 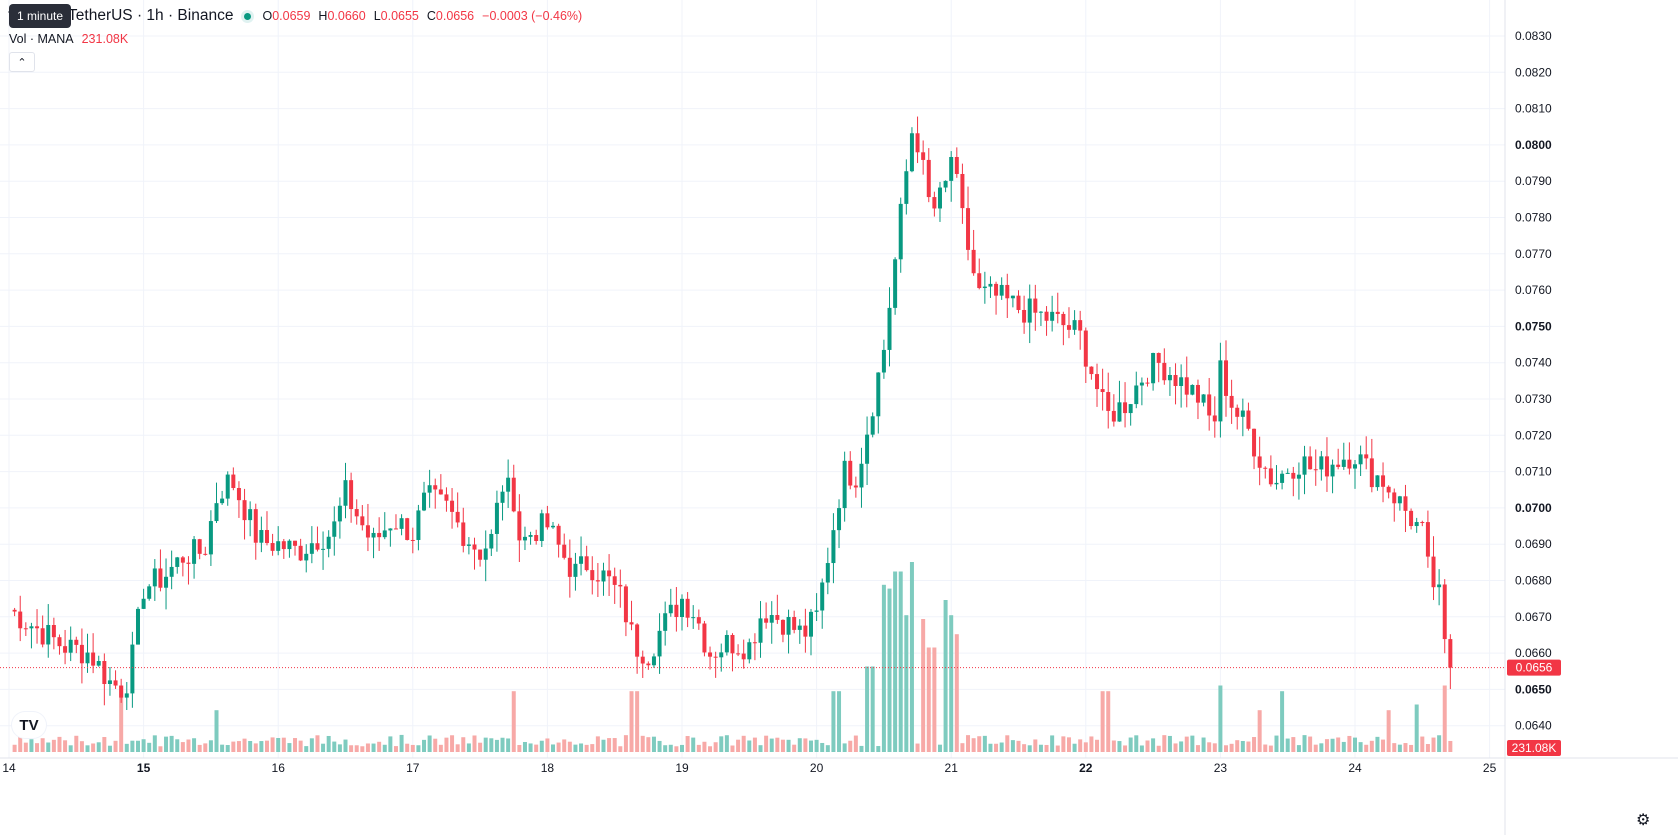 What do you see at coordinates (1533, 472) in the screenshot?
I see `price-tick-label: 0.0710` at bounding box center [1533, 472].